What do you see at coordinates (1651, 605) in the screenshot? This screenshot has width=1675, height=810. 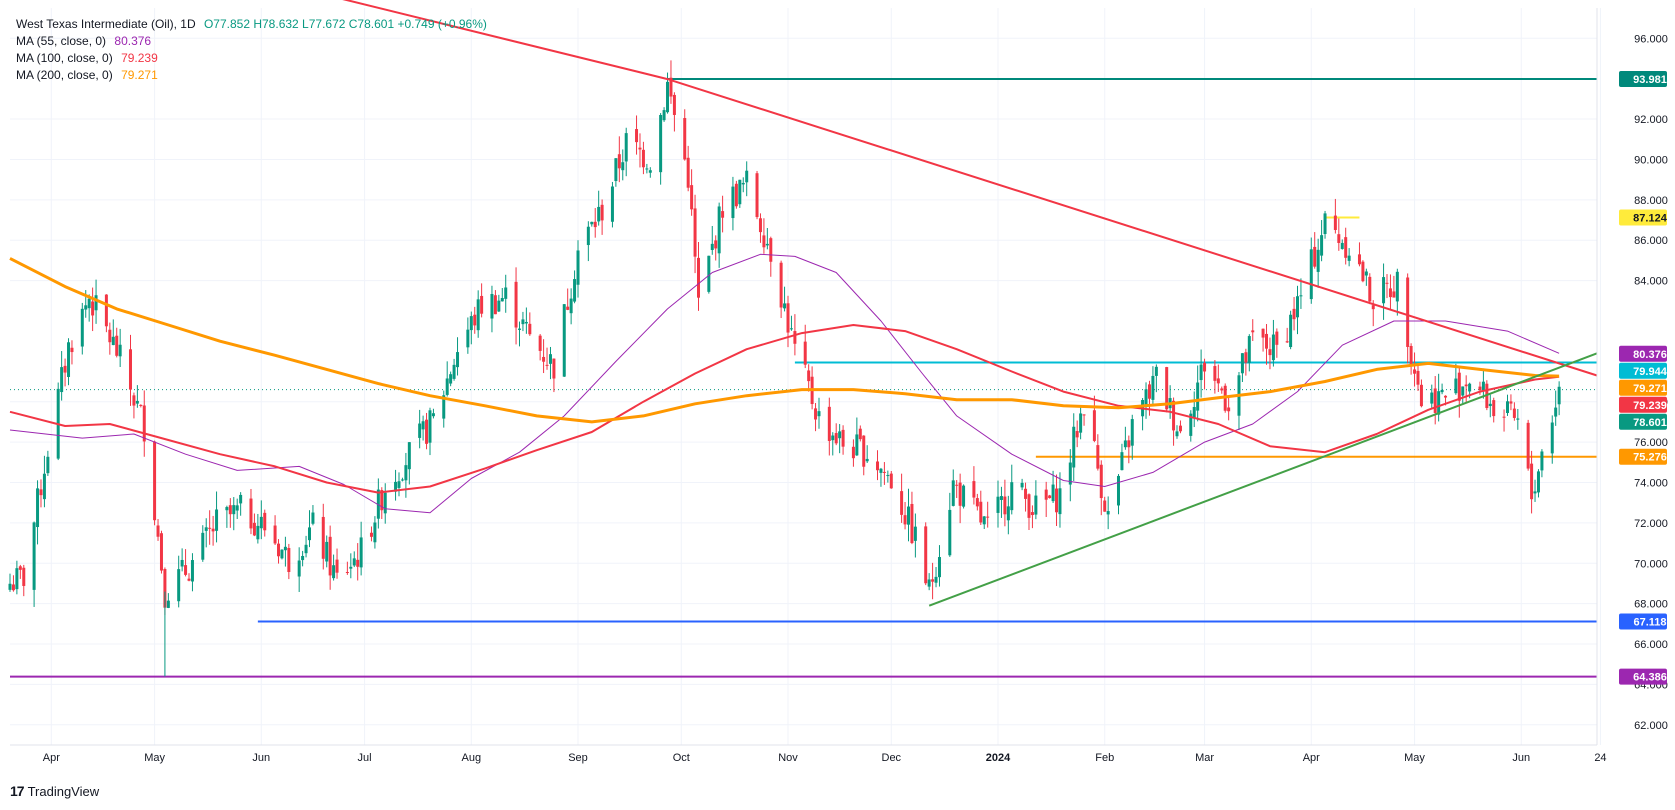 I see `y-tick-label: 68.000` at bounding box center [1651, 605].